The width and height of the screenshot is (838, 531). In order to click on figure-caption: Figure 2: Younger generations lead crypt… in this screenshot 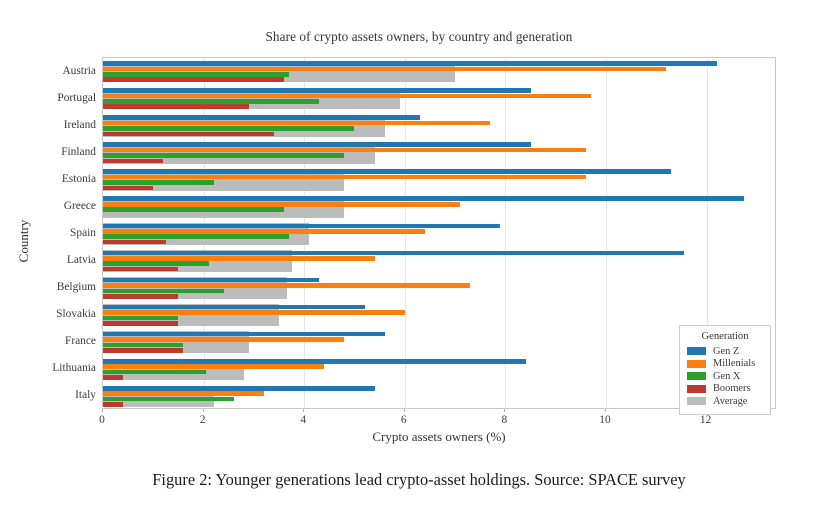, I will do `click(419, 479)`.